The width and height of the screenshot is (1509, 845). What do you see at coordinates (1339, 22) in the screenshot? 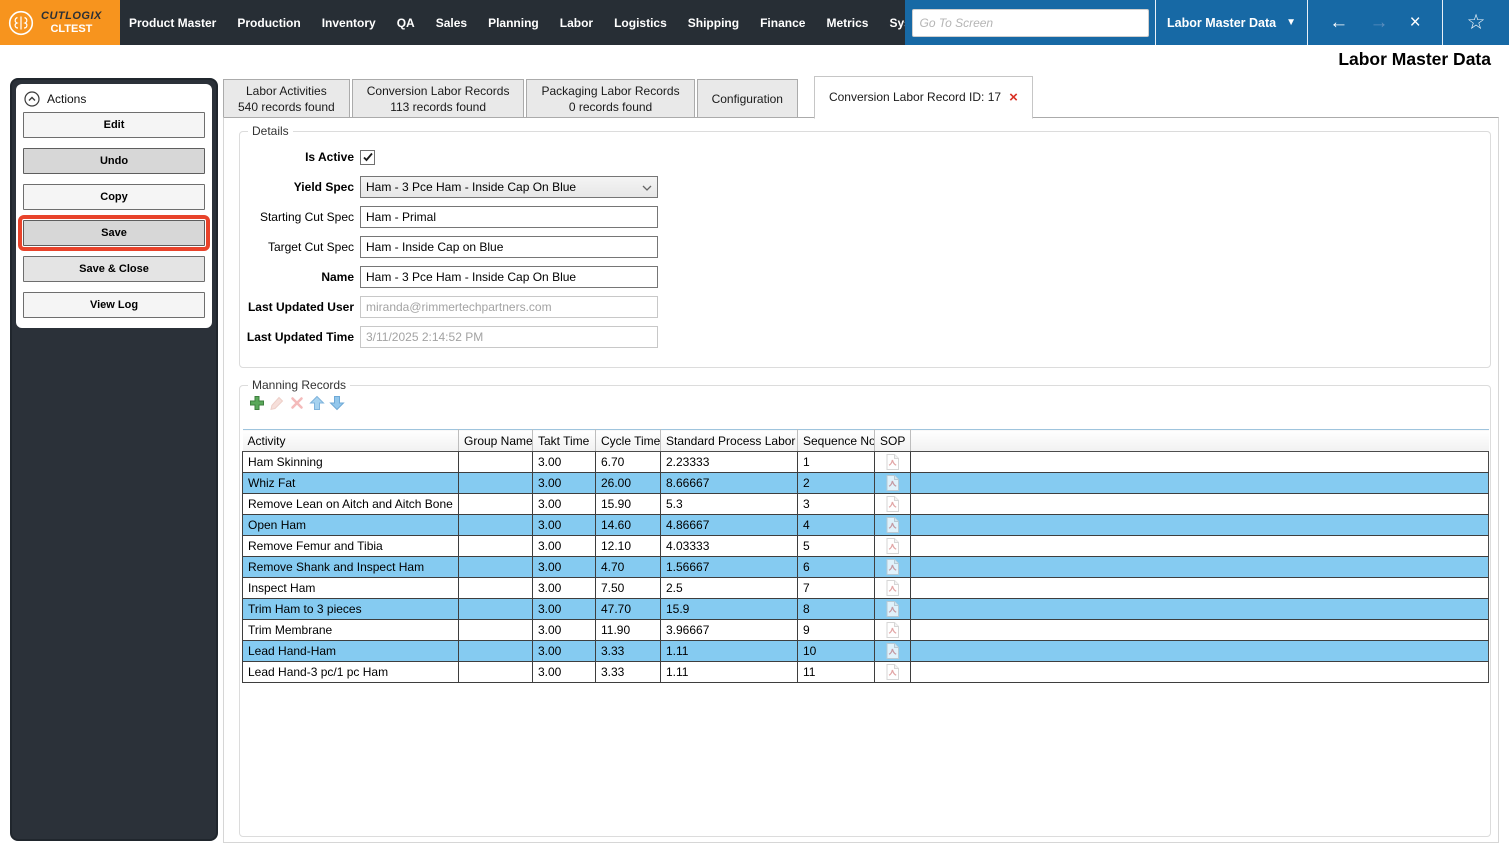
I see `back-icon: ←` at bounding box center [1339, 22].